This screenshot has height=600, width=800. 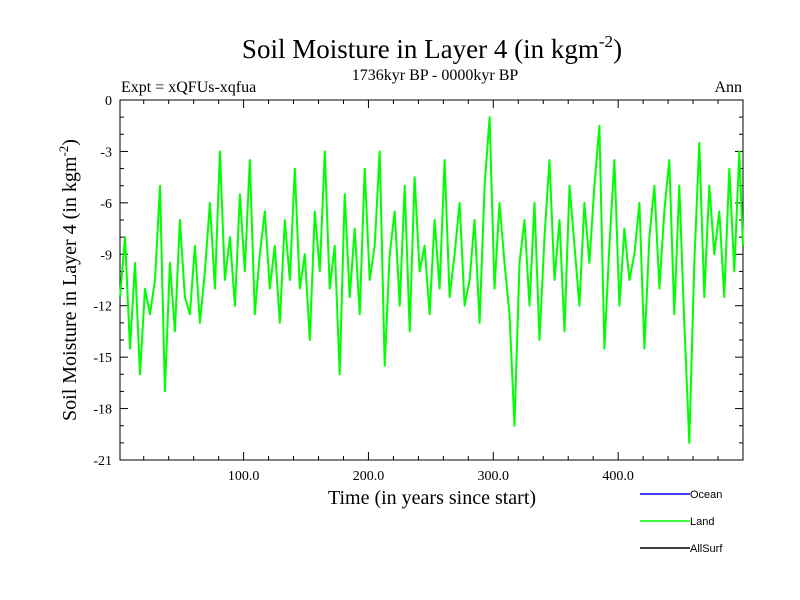 What do you see at coordinates (728, 87) in the screenshot?
I see `subtitle-right: Ann` at bounding box center [728, 87].